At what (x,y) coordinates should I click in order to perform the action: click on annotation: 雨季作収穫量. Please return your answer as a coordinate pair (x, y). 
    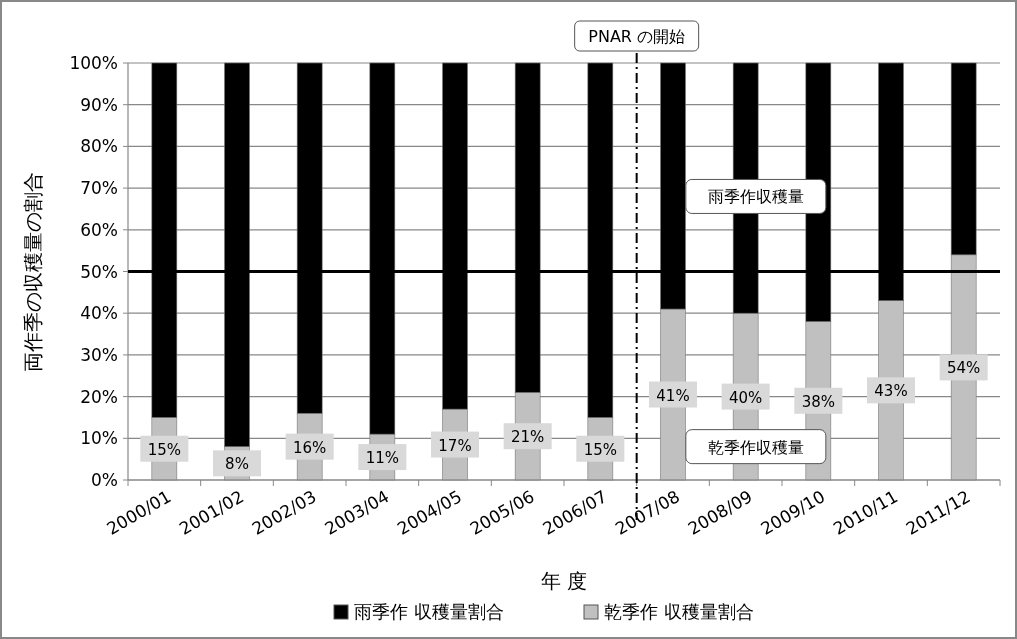
    Looking at the image, I should click on (755, 197).